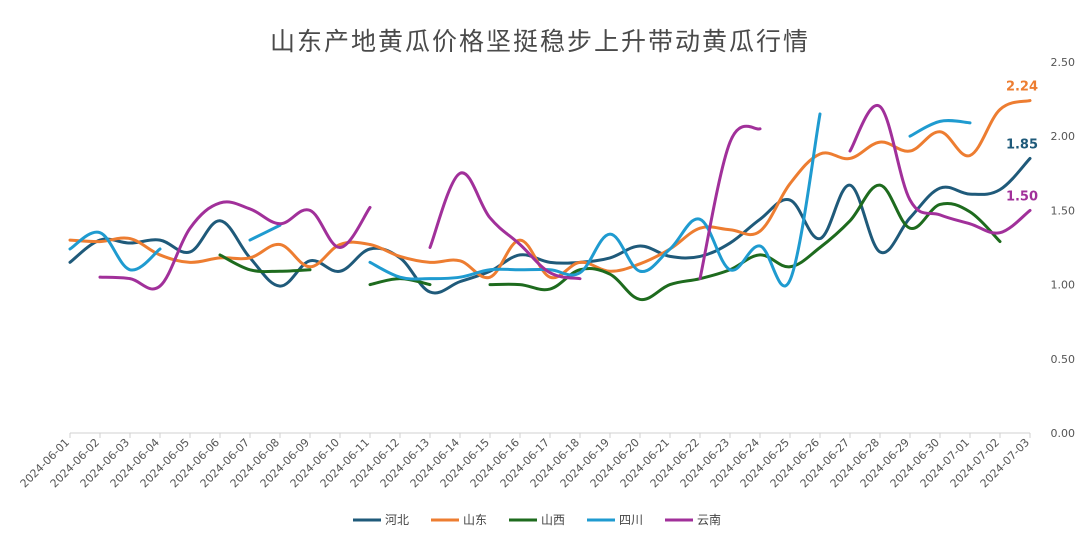  What do you see at coordinates (709, 519) in the screenshot?
I see `legend-label-yunnan: 云南` at bounding box center [709, 519].